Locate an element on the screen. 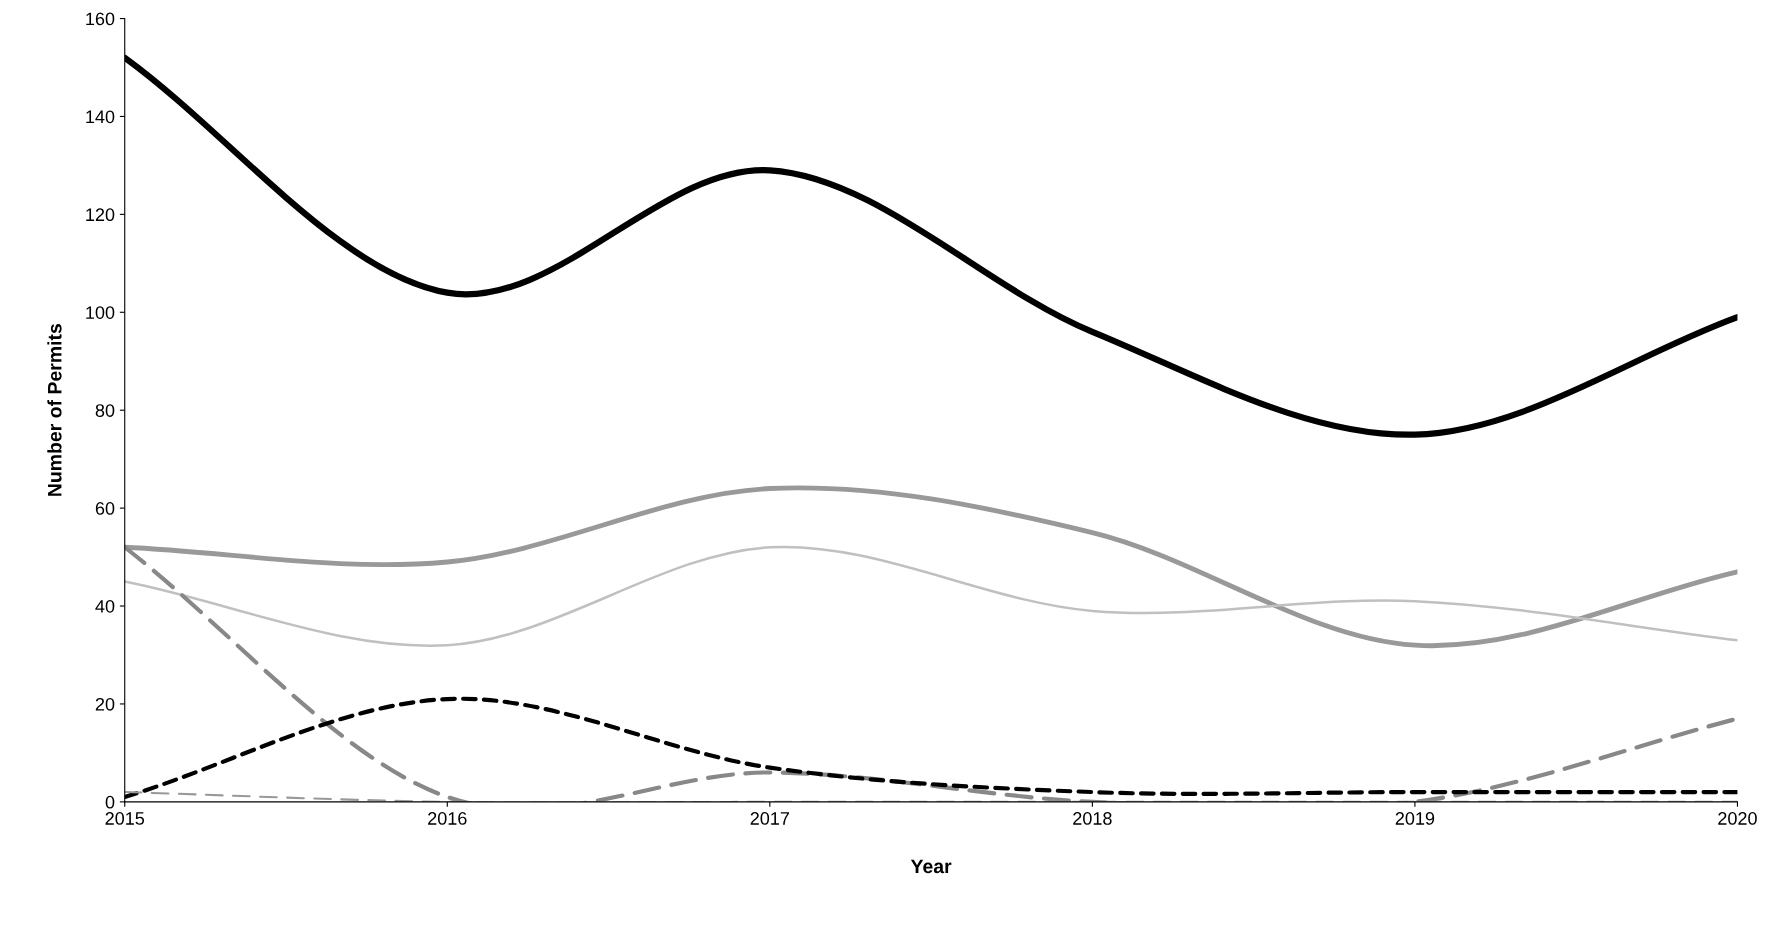 This screenshot has height=927, width=1782. line-series is located at coordinates (931, 596).